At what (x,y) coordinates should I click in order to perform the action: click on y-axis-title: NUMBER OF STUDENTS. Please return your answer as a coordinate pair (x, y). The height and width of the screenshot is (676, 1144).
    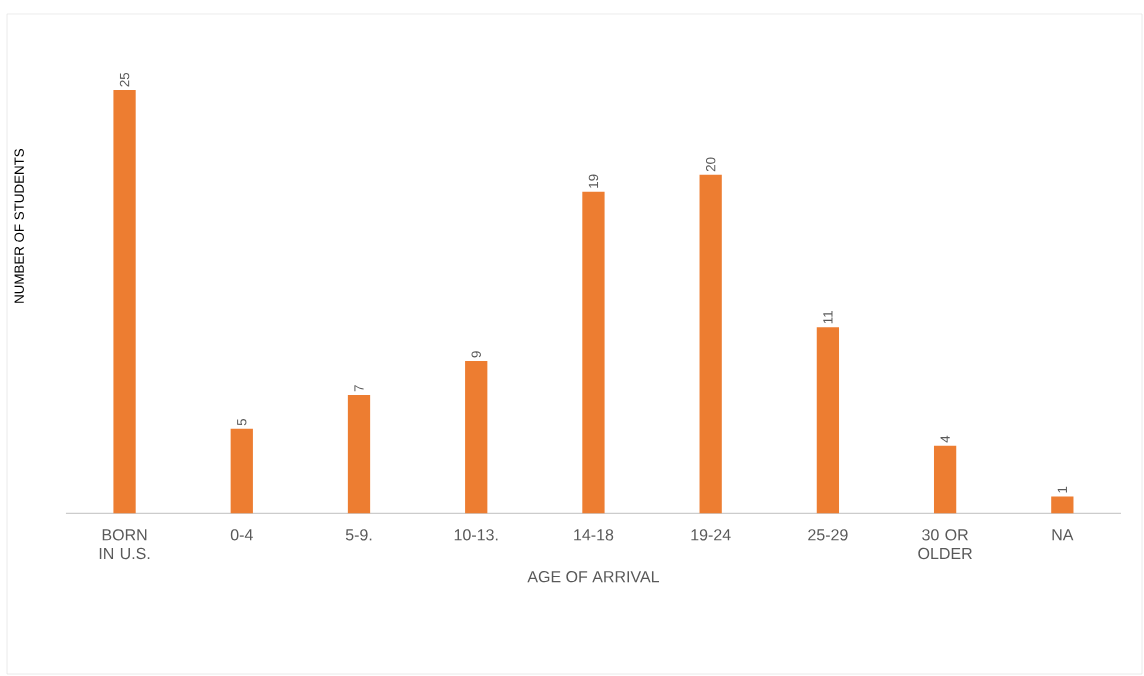
    Looking at the image, I should click on (19, 225).